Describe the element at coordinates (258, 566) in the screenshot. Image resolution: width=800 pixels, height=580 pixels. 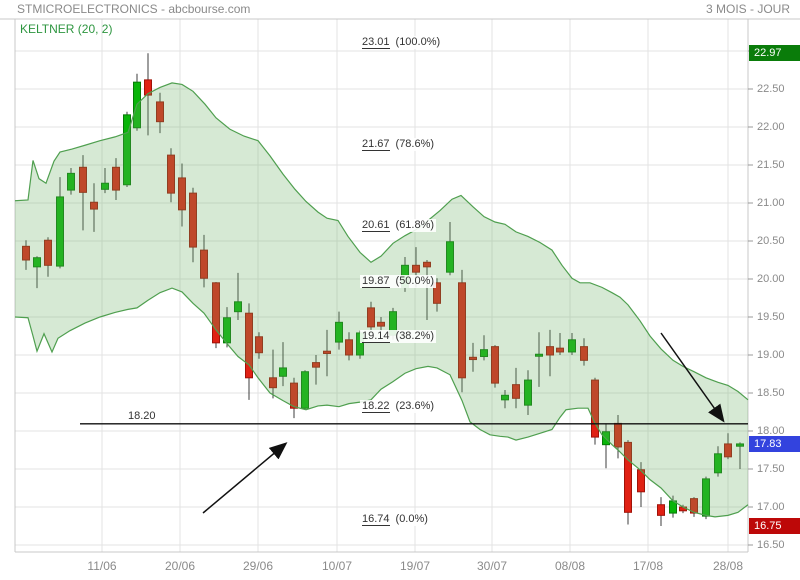
I see `date-tick-label: 29/06` at that location.